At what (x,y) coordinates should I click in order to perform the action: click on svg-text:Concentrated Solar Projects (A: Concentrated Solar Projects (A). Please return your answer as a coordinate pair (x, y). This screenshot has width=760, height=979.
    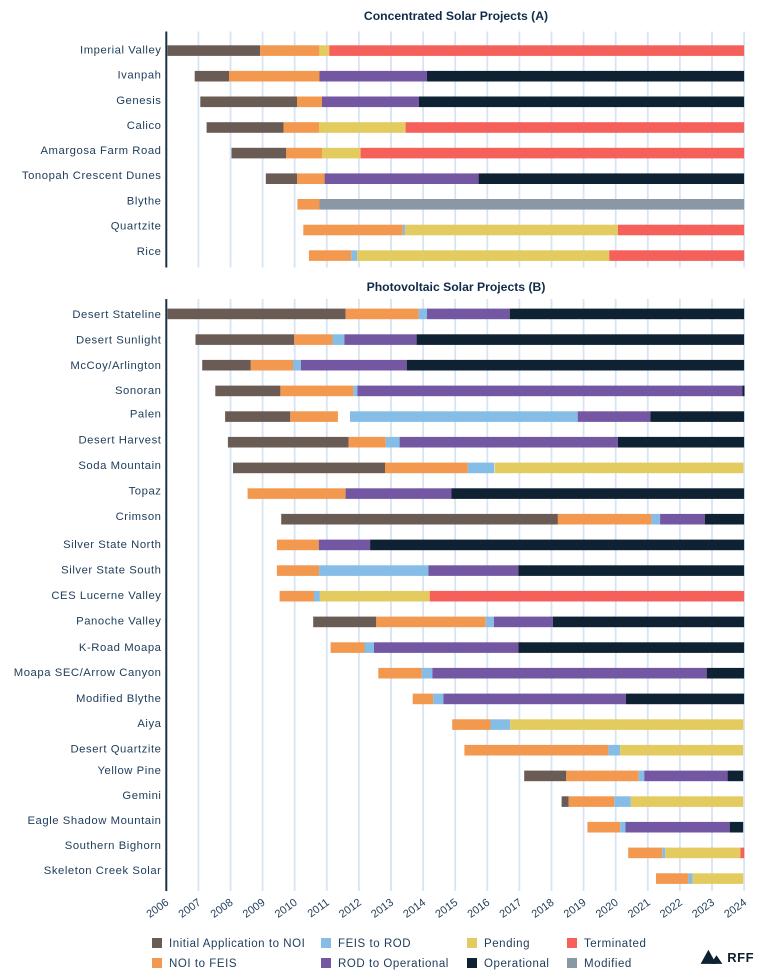
    Looking at the image, I should click on (456, 16).